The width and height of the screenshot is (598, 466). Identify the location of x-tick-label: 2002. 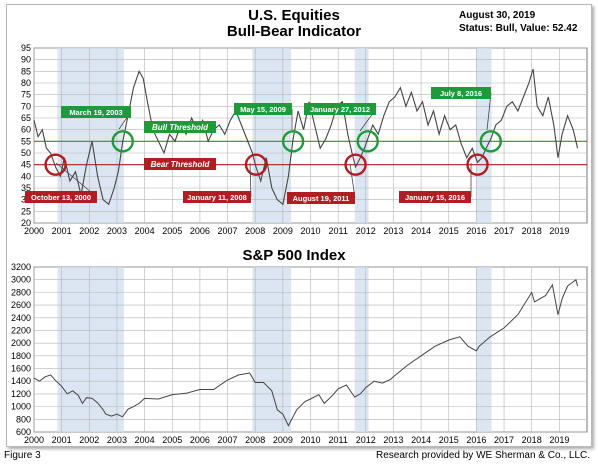
(89, 440).